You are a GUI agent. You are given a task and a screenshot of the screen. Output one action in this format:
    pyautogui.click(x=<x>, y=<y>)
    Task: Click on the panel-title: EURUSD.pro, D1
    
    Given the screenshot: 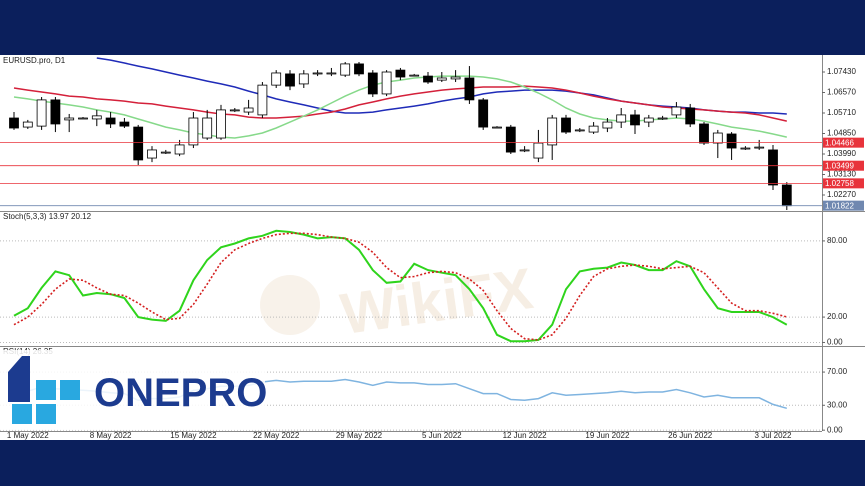 What is the action you would take?
    pyautogui.click(x=34, y=60)
    